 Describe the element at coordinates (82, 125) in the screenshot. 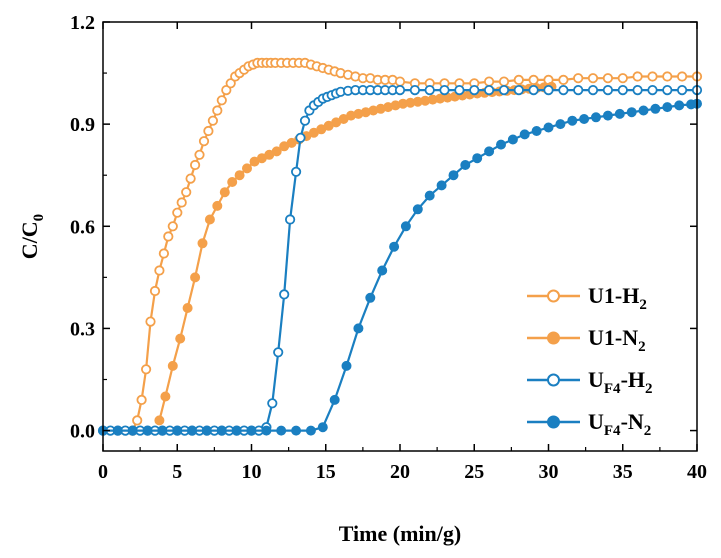

I see `y-tick-label: 0.9` at that location.